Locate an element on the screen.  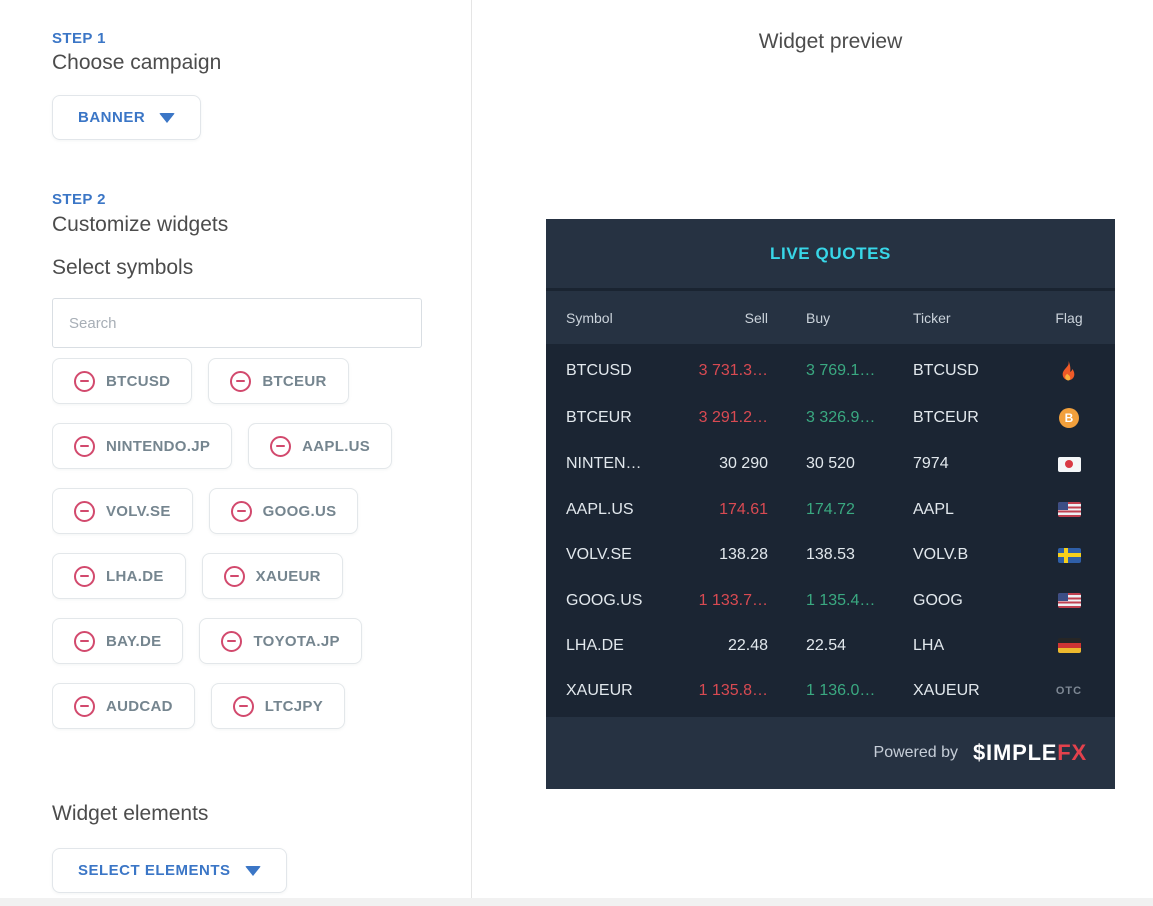
quote-buy: 138.53 is located at coordinates (830, 555).